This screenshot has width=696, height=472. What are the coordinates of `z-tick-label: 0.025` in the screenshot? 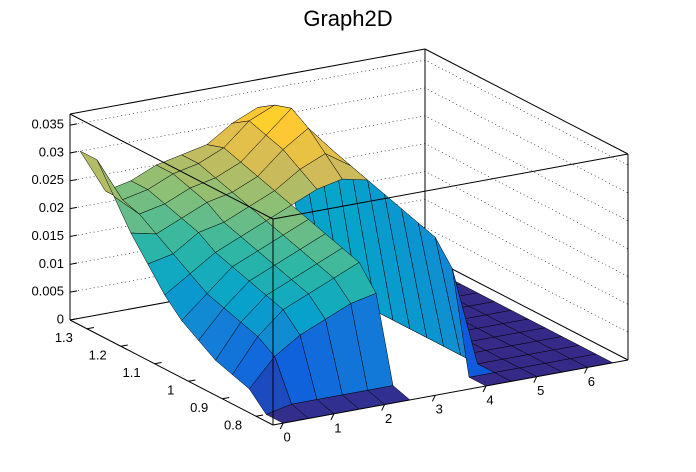 It's located at (47, 179).